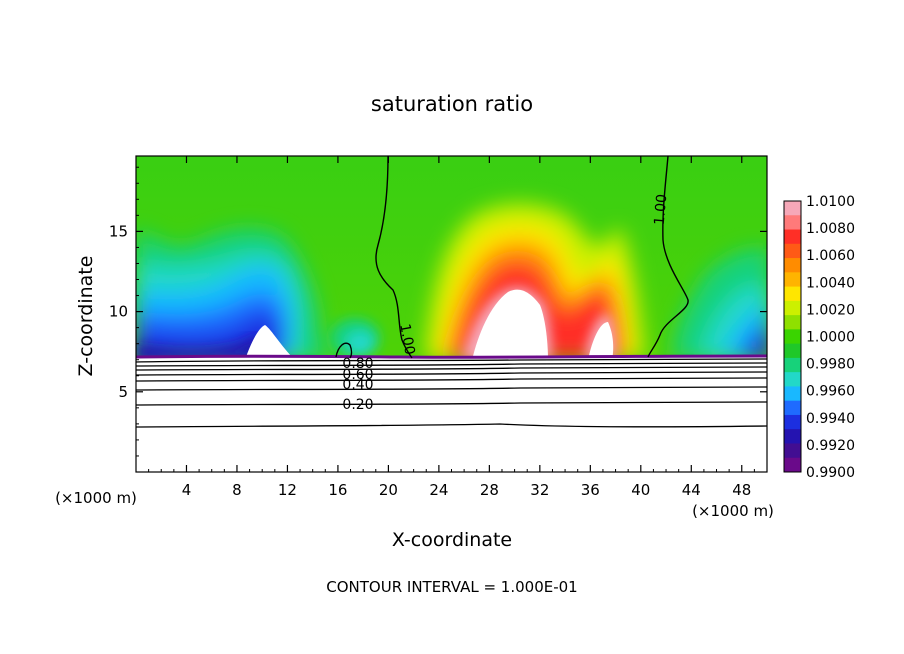 The image size is (904, 654). Describe the element at coordinates (451, 587) in the screenshot. I see `contour-interval-text: CONTOUR INTERVAL = 1.000E-01` at that location.